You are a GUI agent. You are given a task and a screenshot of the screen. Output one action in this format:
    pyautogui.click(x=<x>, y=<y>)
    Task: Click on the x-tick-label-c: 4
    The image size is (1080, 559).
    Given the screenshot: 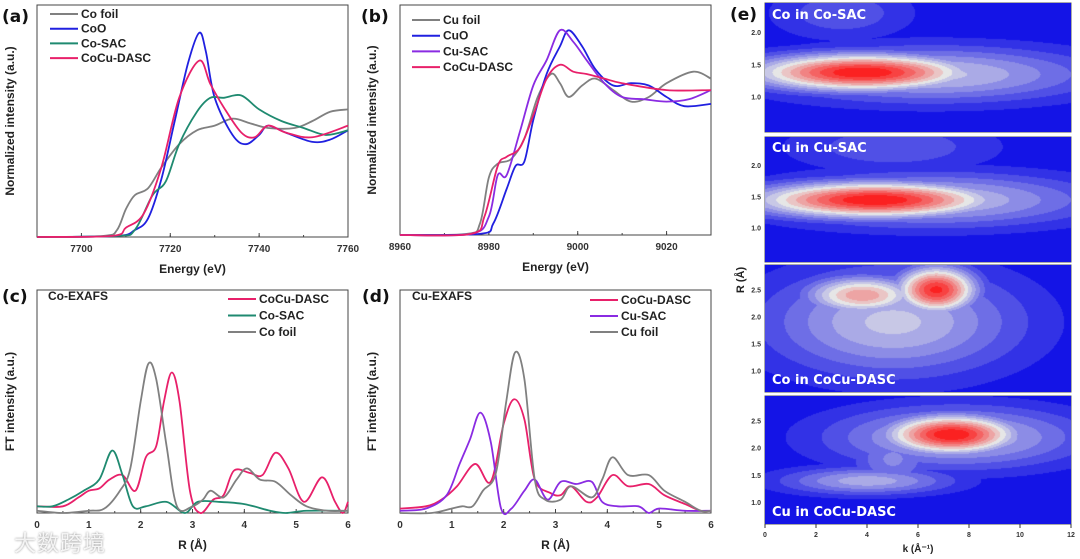 What is the action you would take?
    pyautogui.click(x=245, y=525)
    